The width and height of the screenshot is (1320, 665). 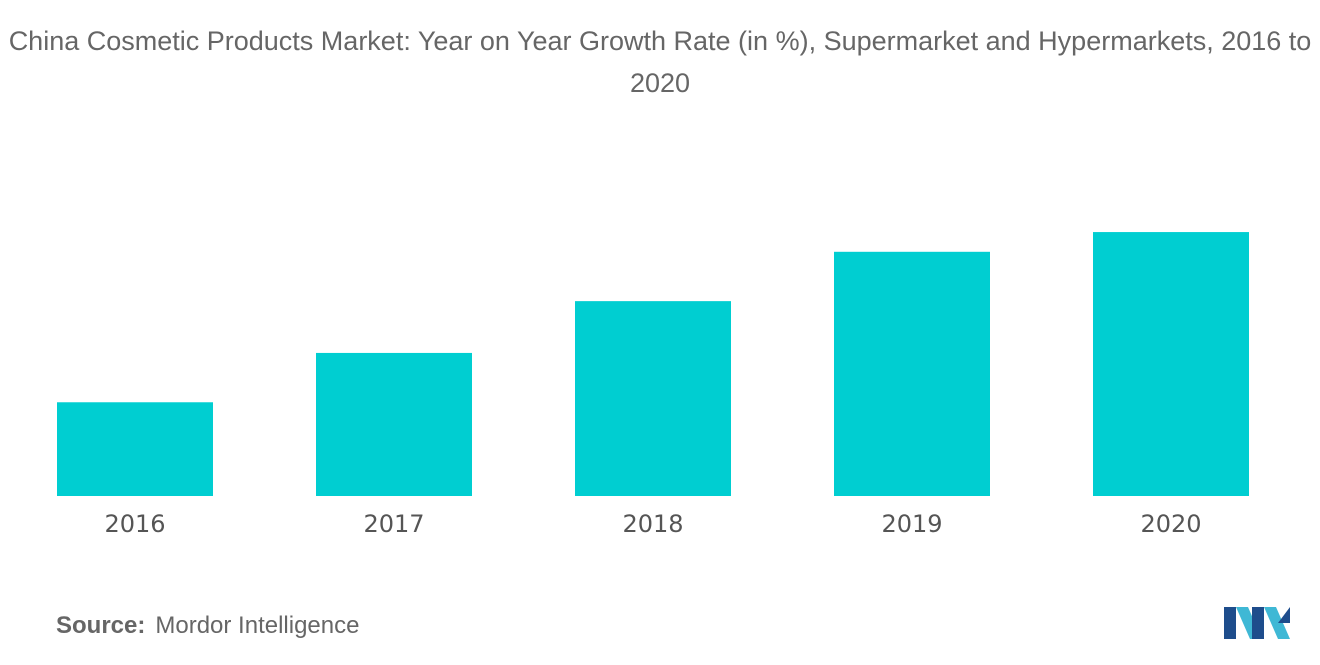 I want to click on source-note: Source: Mordor Intelligence, so click(x=207, y=626).